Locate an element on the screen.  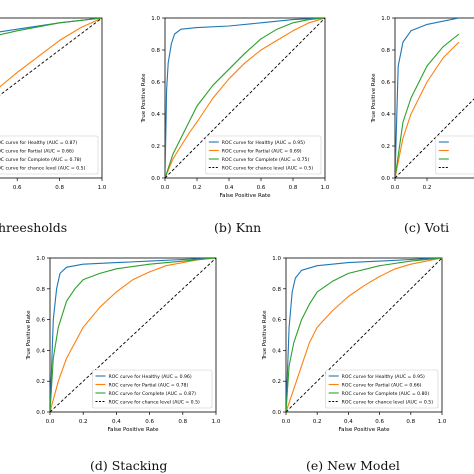
legend-label-complete: ROC curve for Complete (AUC = 0.78) is located at coordinates (41, 160).